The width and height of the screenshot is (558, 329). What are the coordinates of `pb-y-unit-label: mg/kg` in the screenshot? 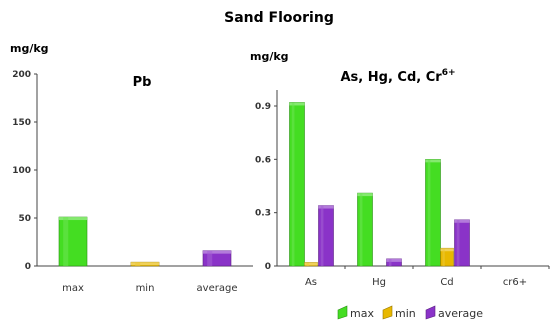 It's located at (29, 48).